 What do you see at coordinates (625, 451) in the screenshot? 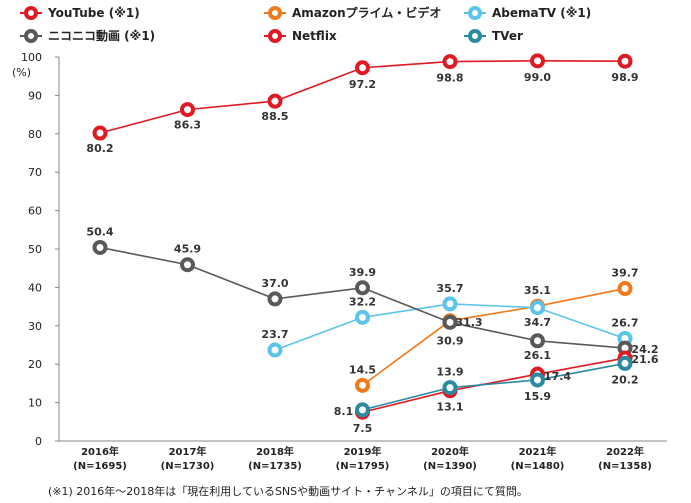
I see `x-tick-label: 2022年` at bounding box center [625, 451].